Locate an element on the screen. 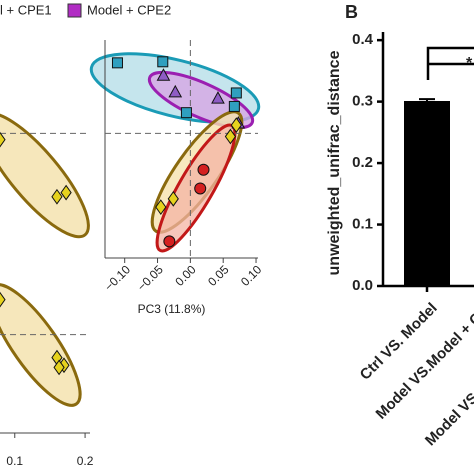 This screenshot has height=474, width=474. x-tick-label: 0.05 is located at coordinates (218, 275).